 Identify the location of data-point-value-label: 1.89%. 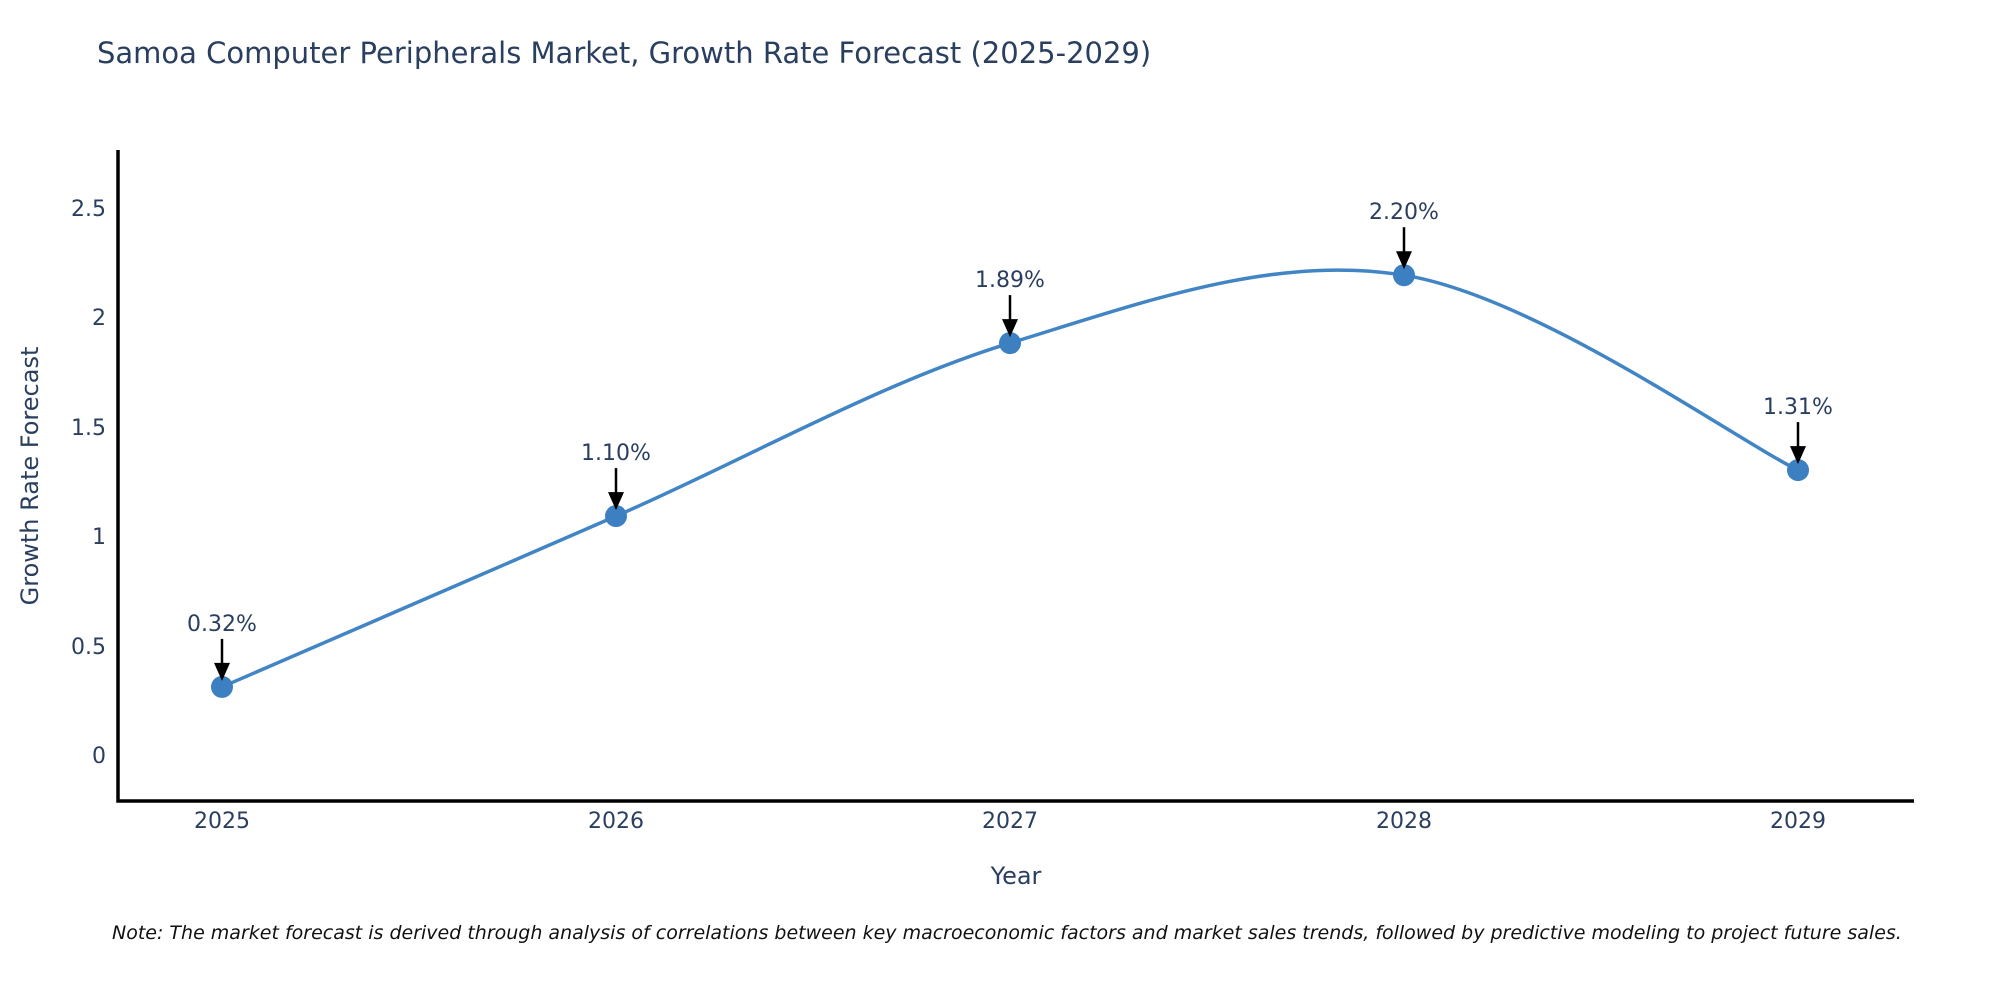
(1010, 281).